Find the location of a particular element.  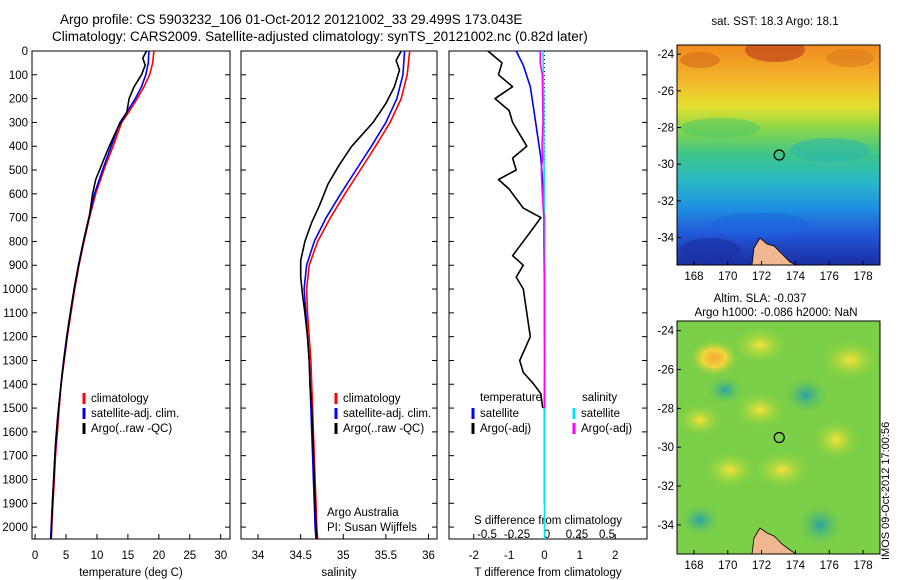

top-axis-label: S difference from climatology is located at coordinates (548, 521).